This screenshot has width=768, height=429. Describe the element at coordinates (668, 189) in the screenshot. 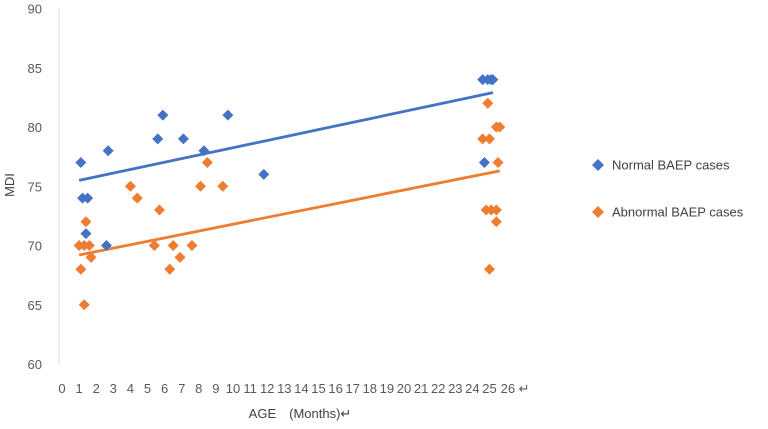

I see `legend: Normal BAEP cases Abnormal BAEP cases` at that location.